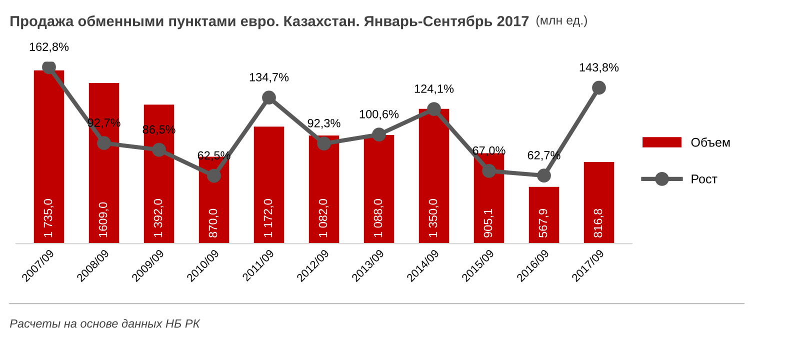 The width and height of the screenshot is (800, 343). What do you see at coordinates (214, 156) in the screenshot?
I see `data-label: 62,5%` at bounding box center [214, 156].